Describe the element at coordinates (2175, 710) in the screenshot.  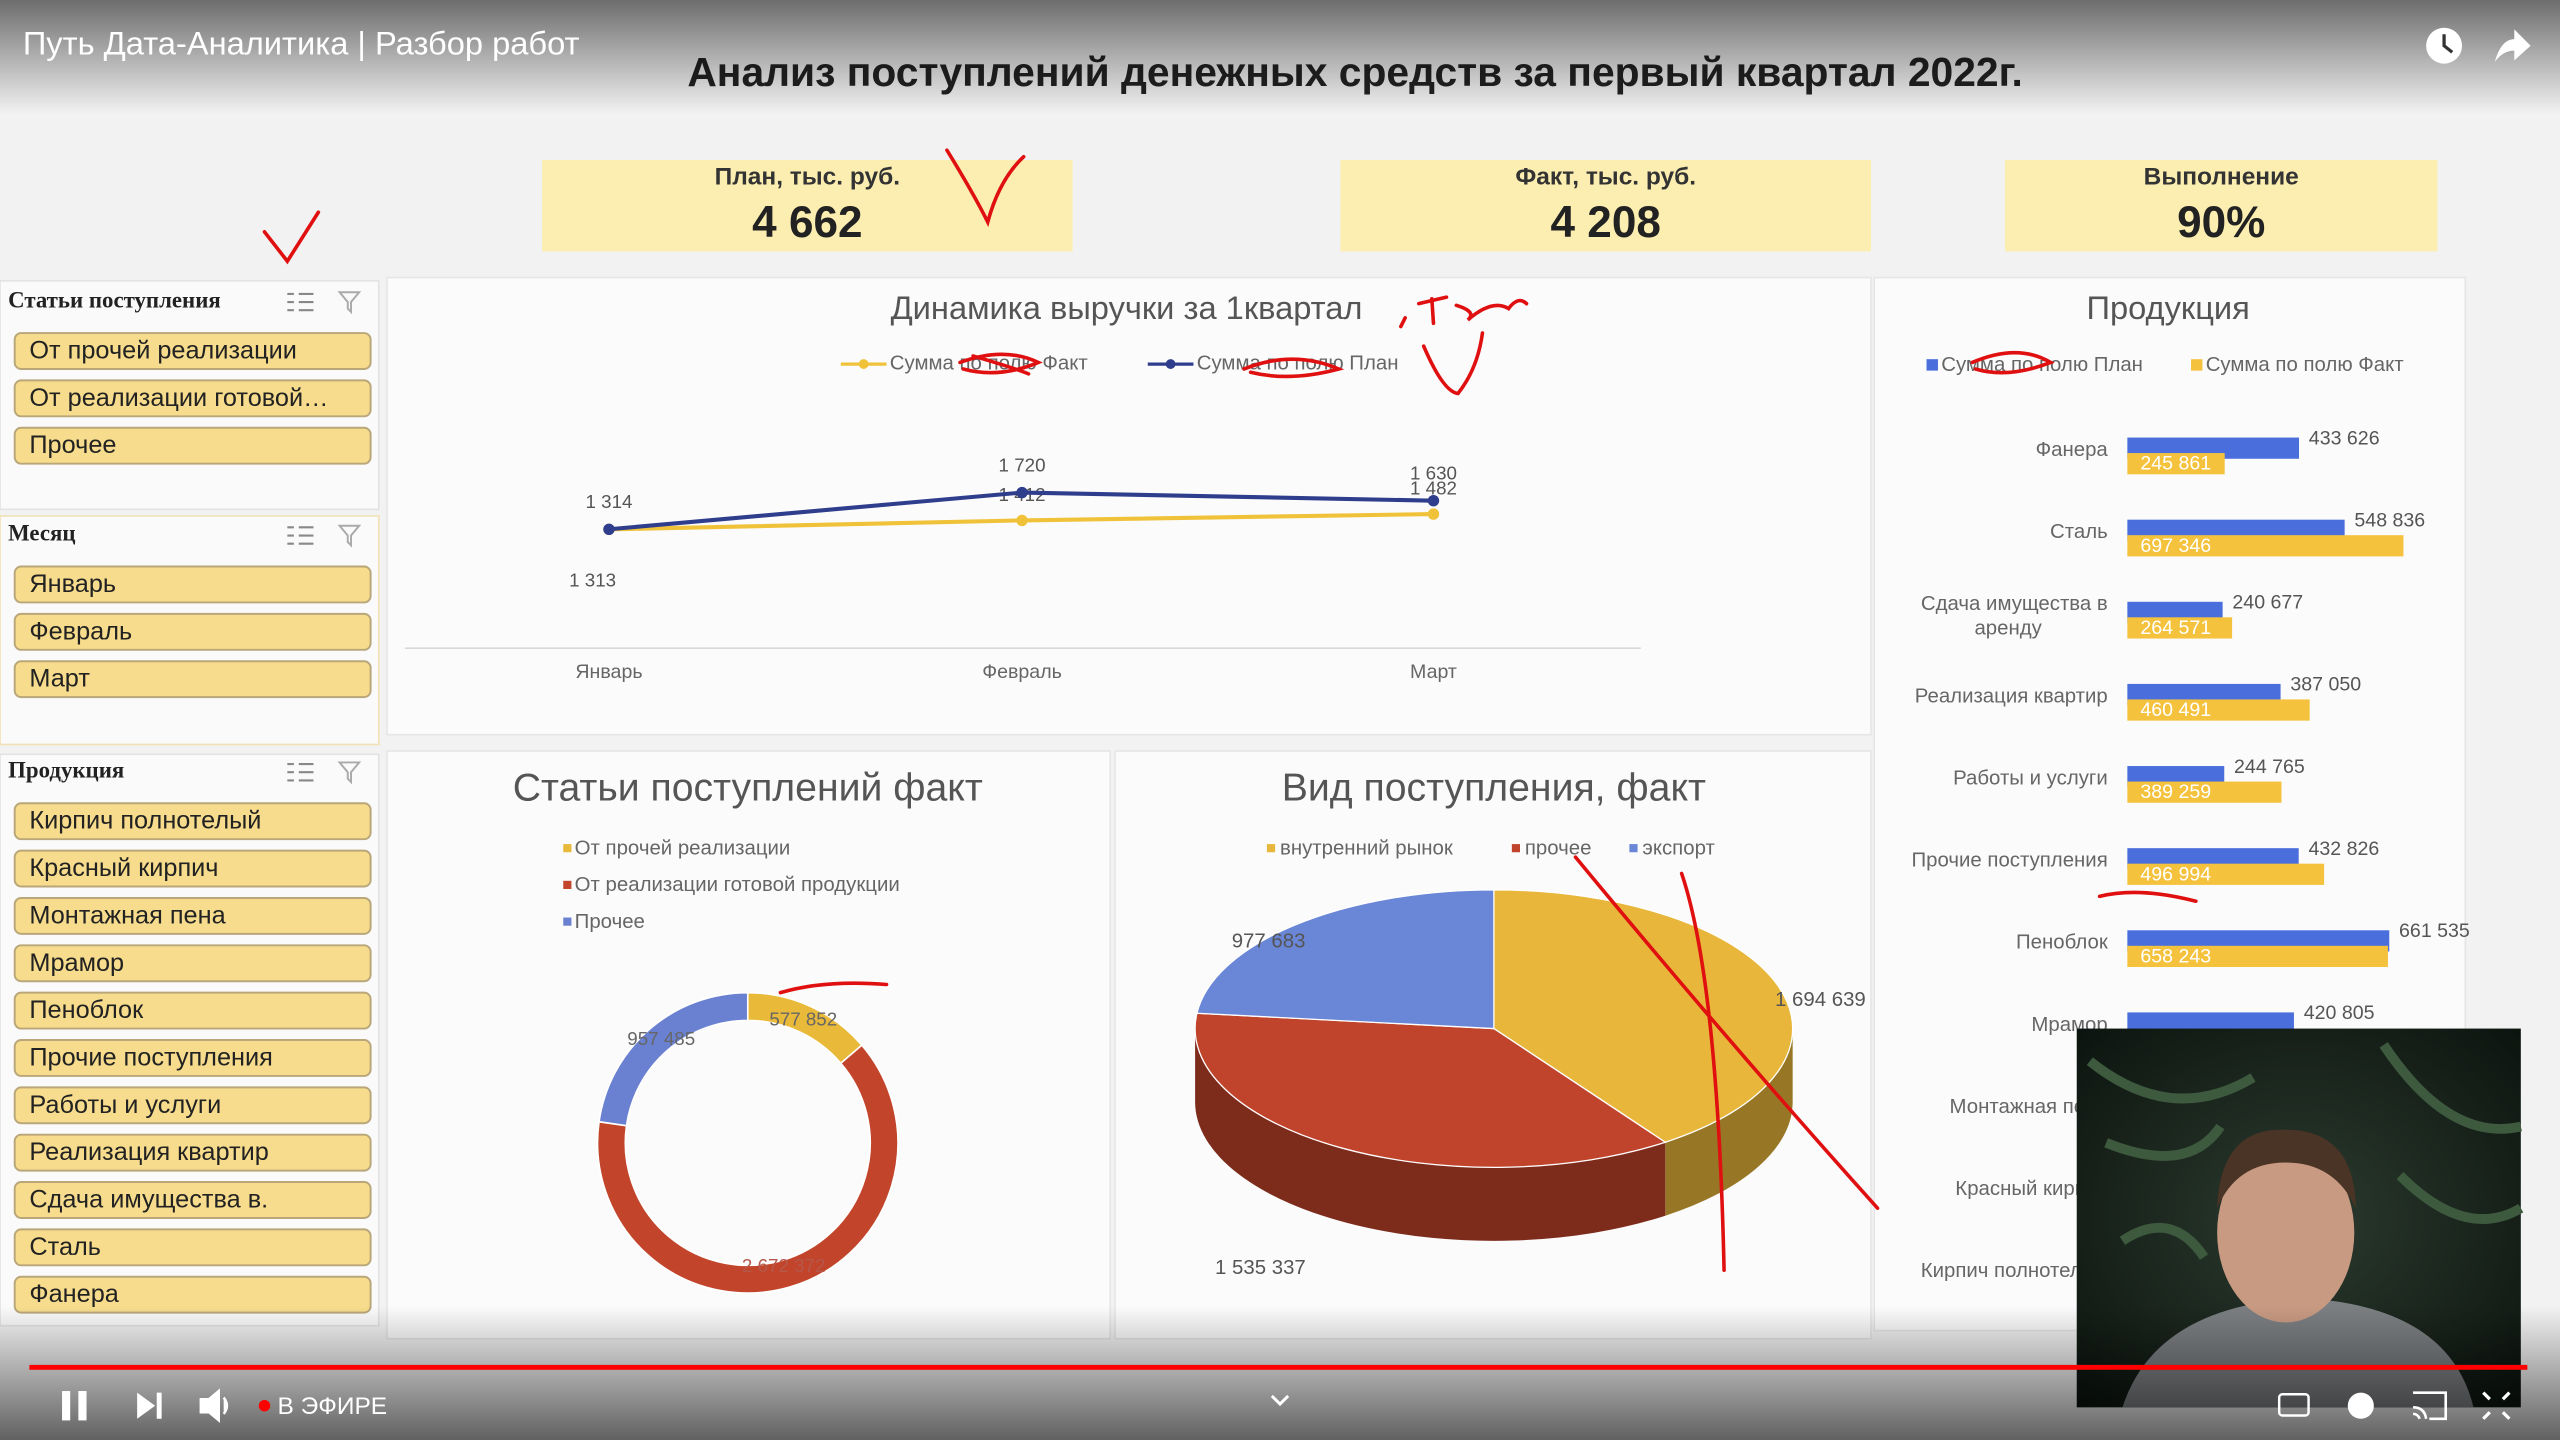
I see `data-label: 460 491` at that location.